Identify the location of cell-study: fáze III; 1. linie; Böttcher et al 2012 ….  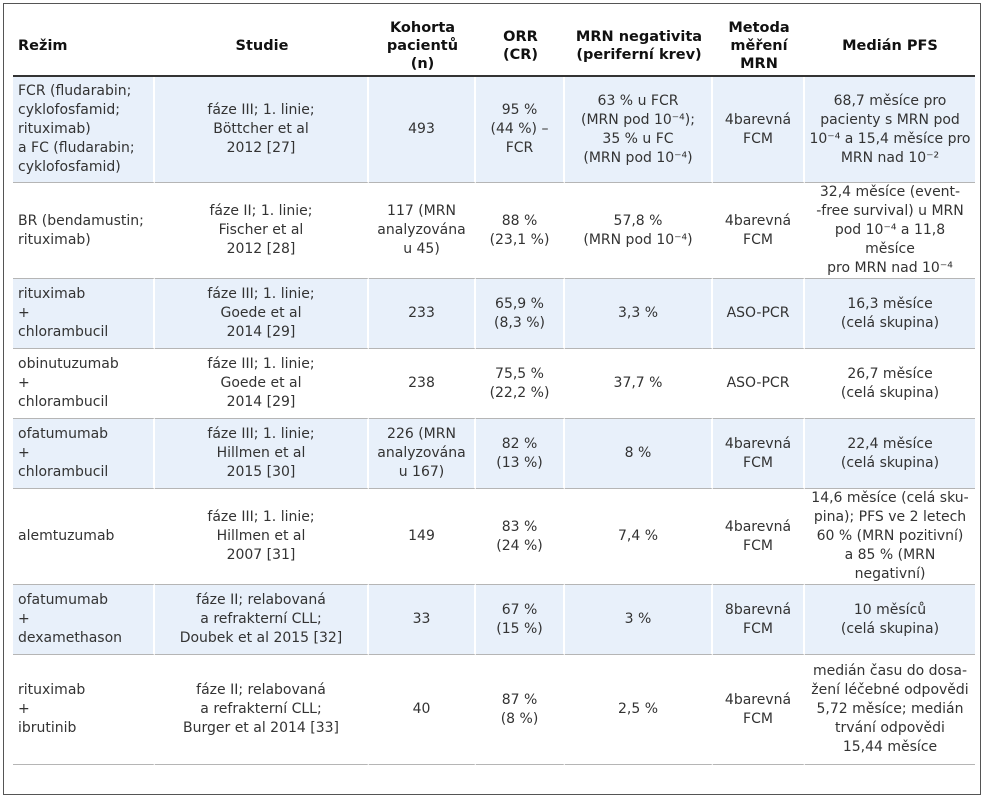
(262, 130).